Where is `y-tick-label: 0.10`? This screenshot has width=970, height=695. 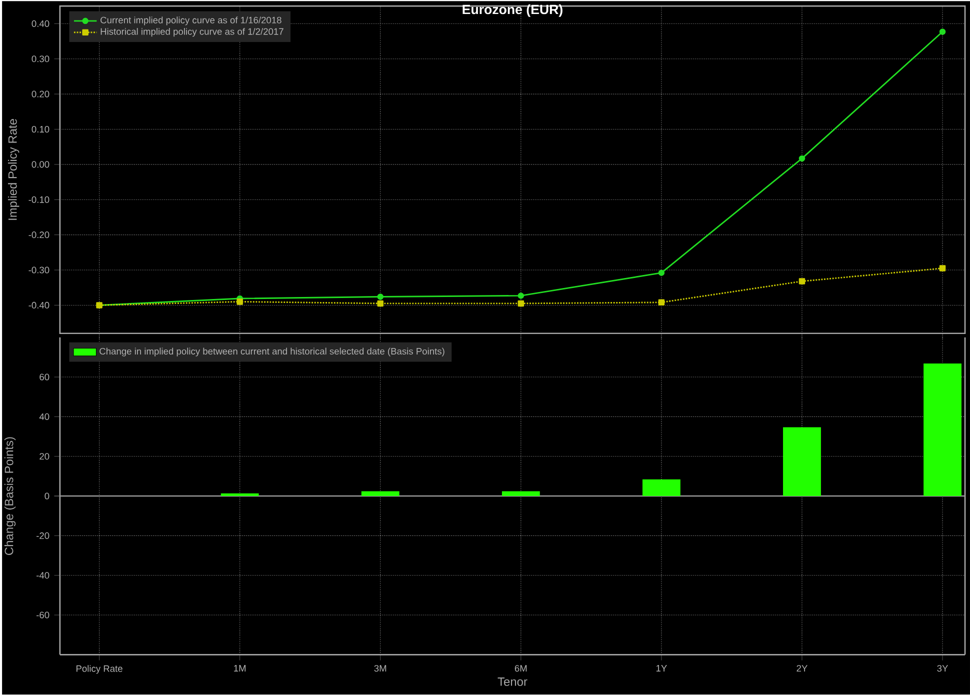
y-tick-label: 0.10 is located at coordinates (41, 129).